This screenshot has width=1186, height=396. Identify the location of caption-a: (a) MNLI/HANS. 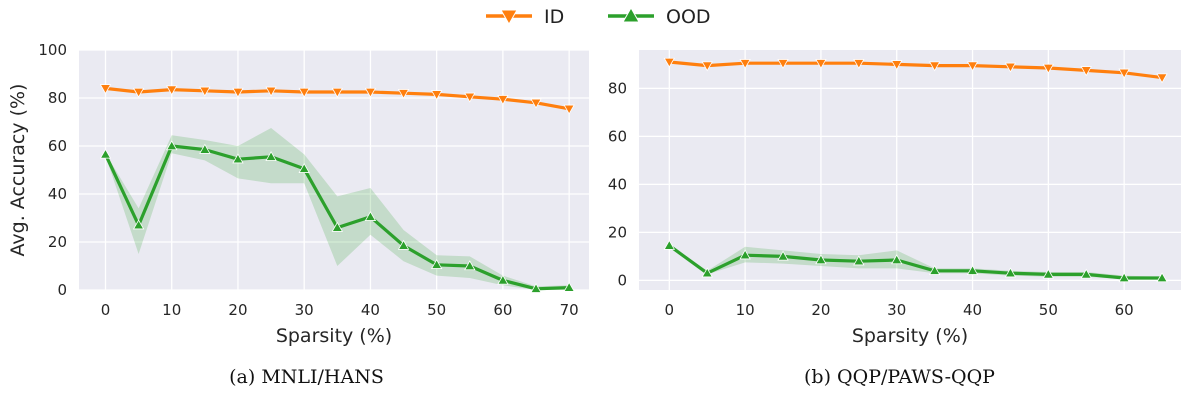
(296, 377).